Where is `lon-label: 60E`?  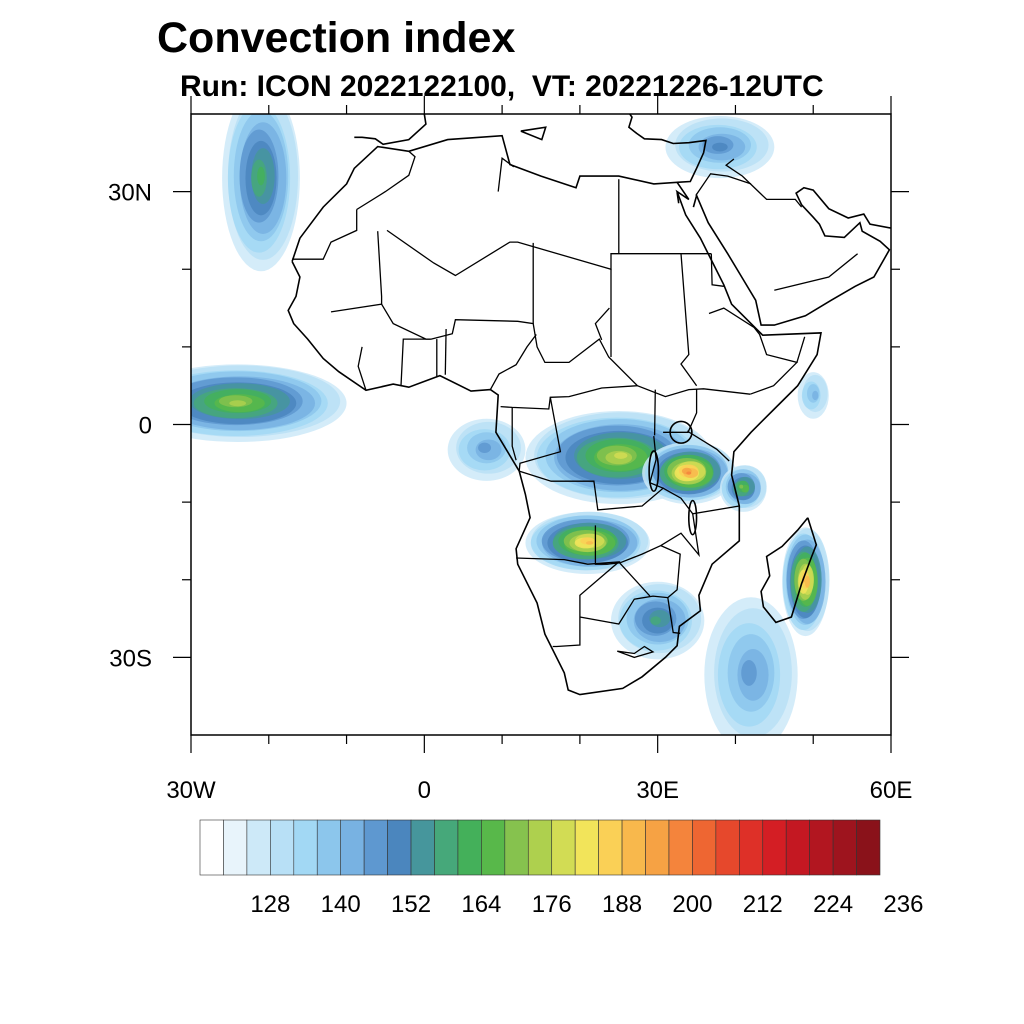 lon-label: 60E is located at coordinates (891, 790).